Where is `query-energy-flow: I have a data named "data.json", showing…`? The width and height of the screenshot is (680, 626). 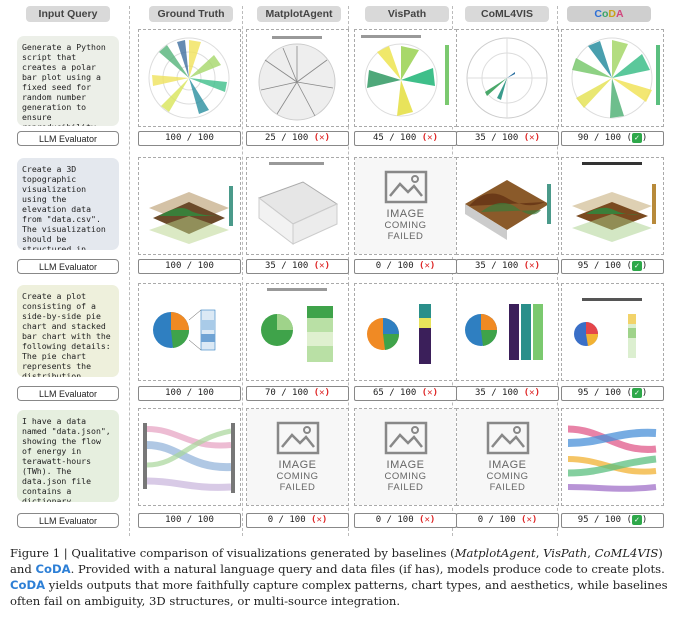 query-energy-flow: I have a data named "data.json", showing… is located at coordinates (68, 456).